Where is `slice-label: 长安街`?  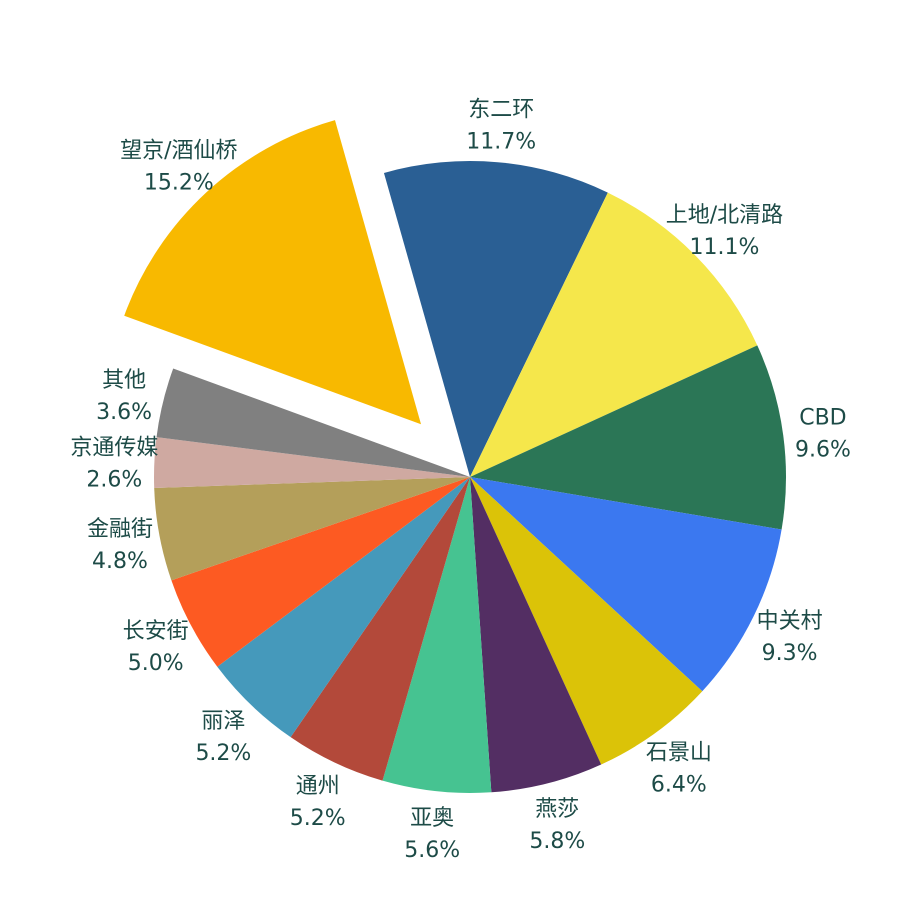
slice-label: 长安街 is located at coordinates (156, 631).